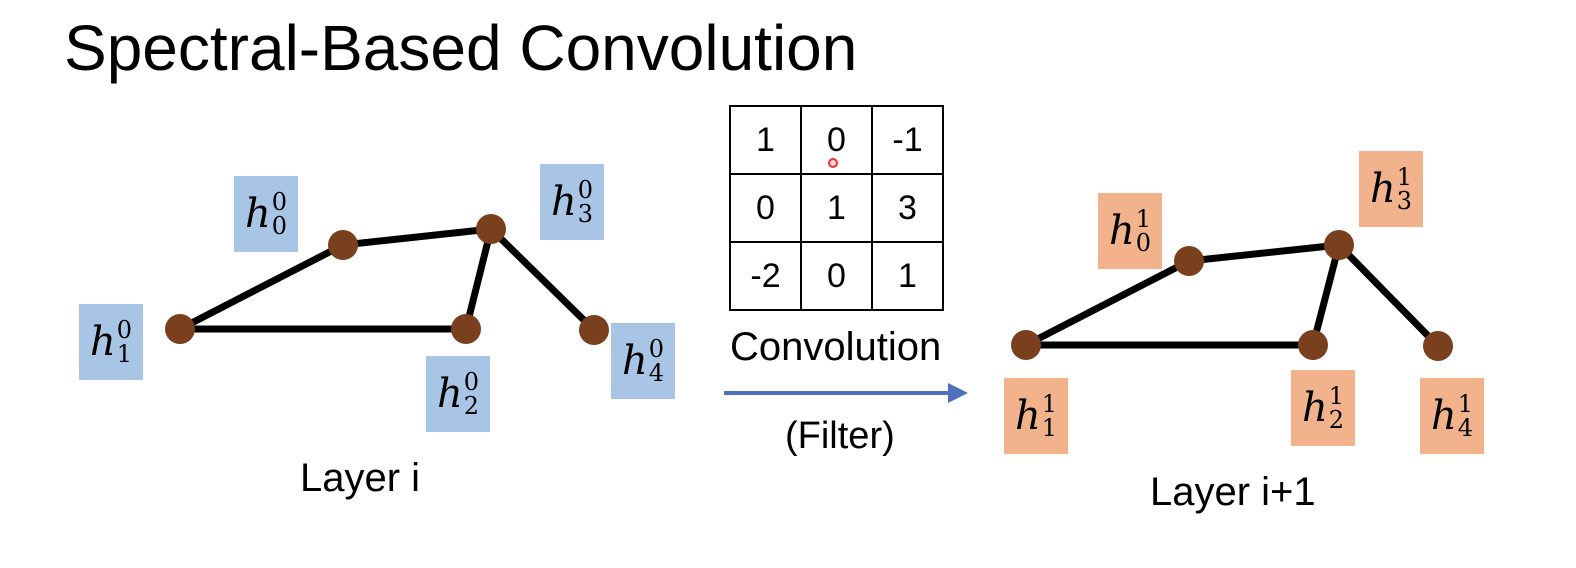 Image resolution: width=1576 pixels, height=568 pixels. What do you see at coordinates (840, 436) in the screenshot?
I see `filter-sublabel: (Filter)` at bounding box center [840, 436].